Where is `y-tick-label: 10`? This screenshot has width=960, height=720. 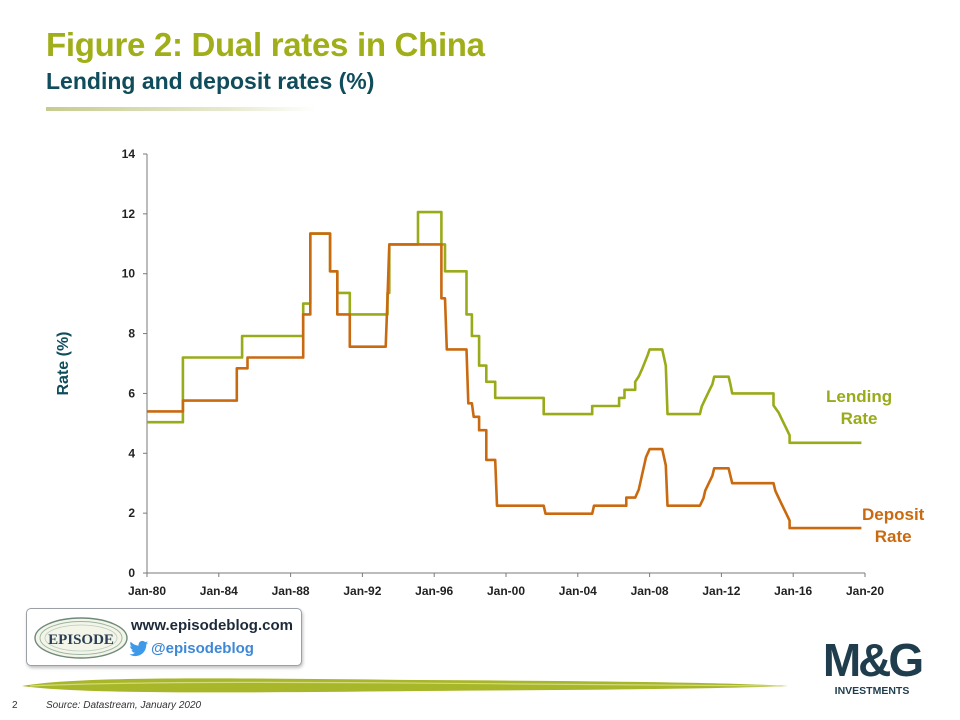
y-tick-label: 10 is located at coordinates (129, 274).